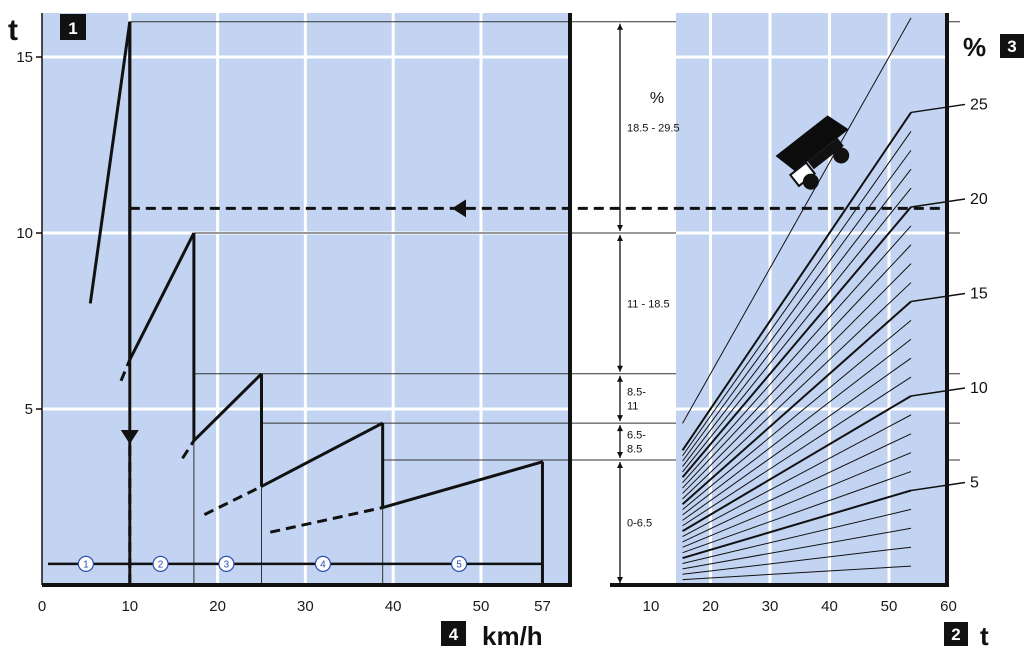  Describe the element at coordinates (454, 634) in the screenshot. I see `badge-4-label: 4` at that location.